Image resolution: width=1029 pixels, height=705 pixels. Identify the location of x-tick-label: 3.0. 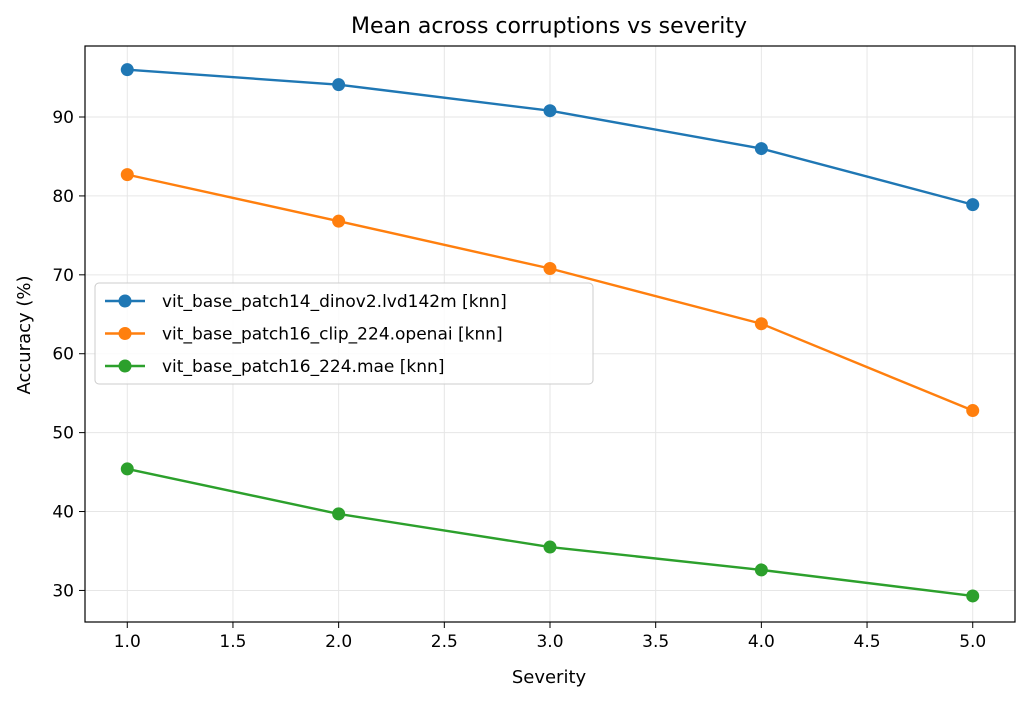
(549, 642).